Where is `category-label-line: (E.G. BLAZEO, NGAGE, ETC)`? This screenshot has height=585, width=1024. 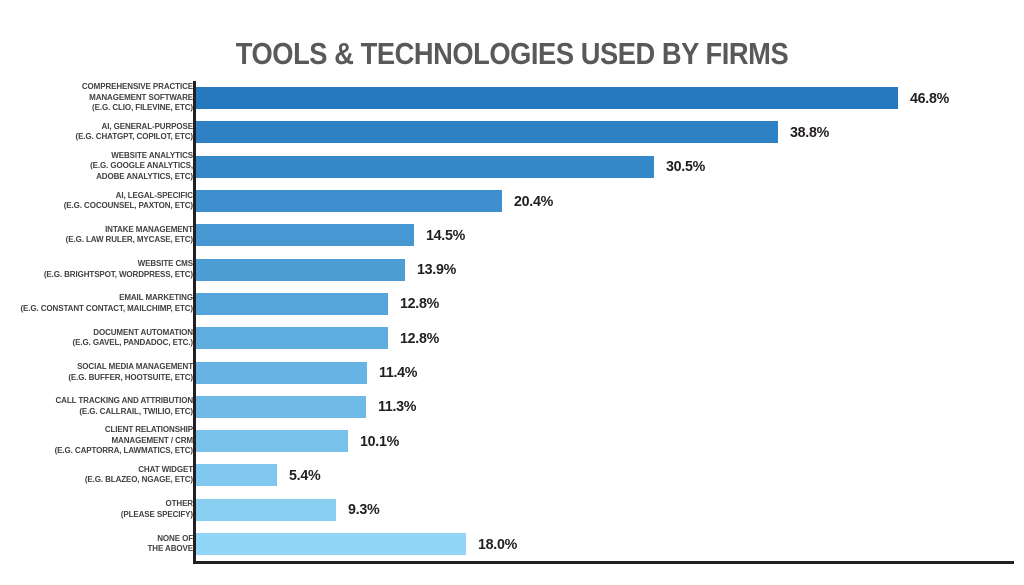 category-label-line: (E.G. BLAZEO, NGAGE, ETC) is located at coordinates (138, 480).